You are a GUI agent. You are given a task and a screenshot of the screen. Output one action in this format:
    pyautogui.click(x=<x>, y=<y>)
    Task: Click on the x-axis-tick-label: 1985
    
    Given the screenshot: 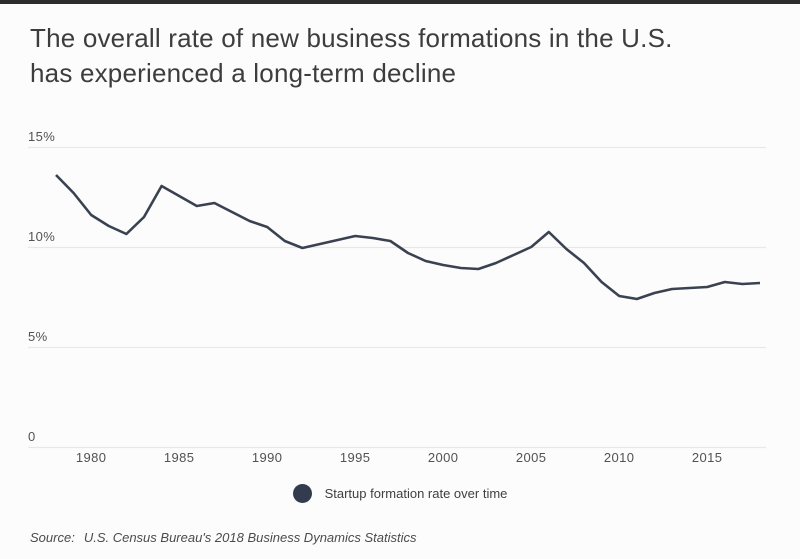 What is the action you would take?
    pyautogui.click(x=179, y=457)
    